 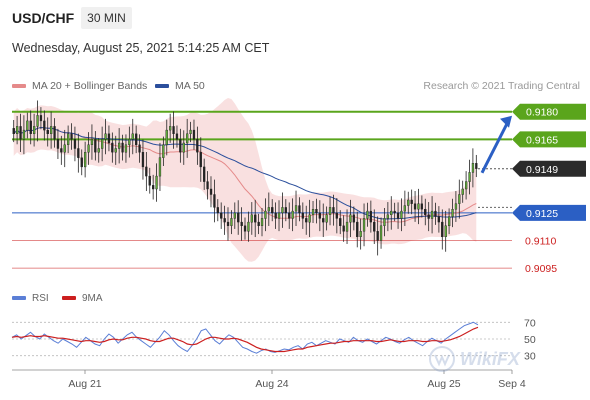 What do you see at coordinates (549, 139) in the screenshot?
I see `price-label-0.9165: 0.9165` at bounding box center [549, 139].